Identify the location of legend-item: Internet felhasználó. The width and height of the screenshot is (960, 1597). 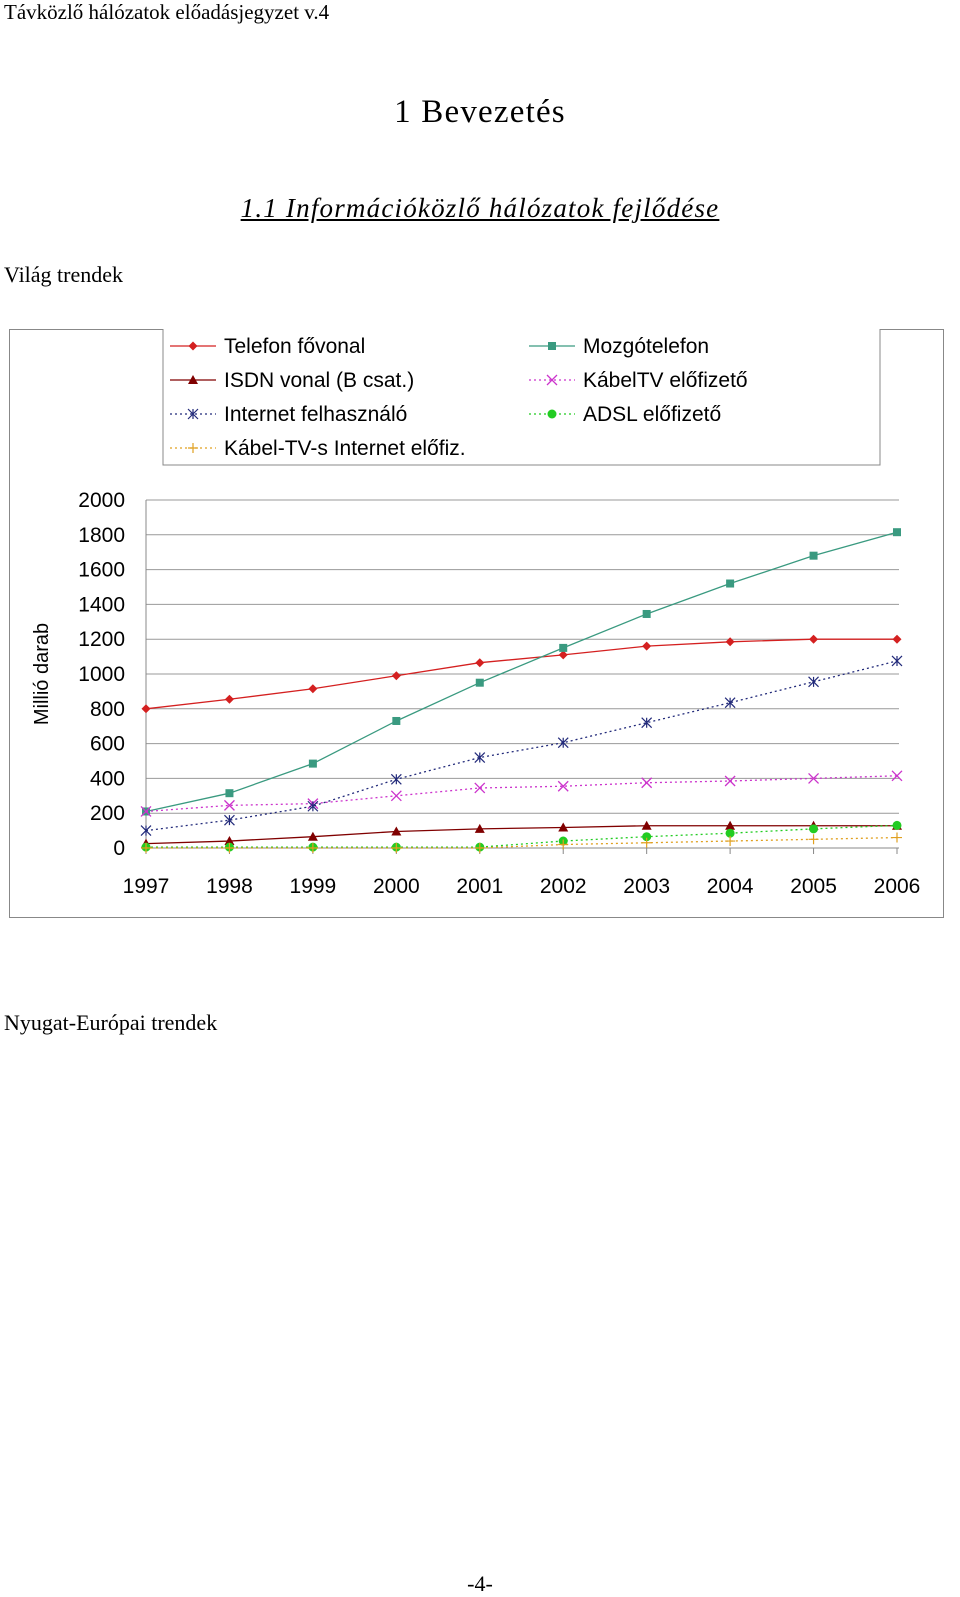
(288, 414).